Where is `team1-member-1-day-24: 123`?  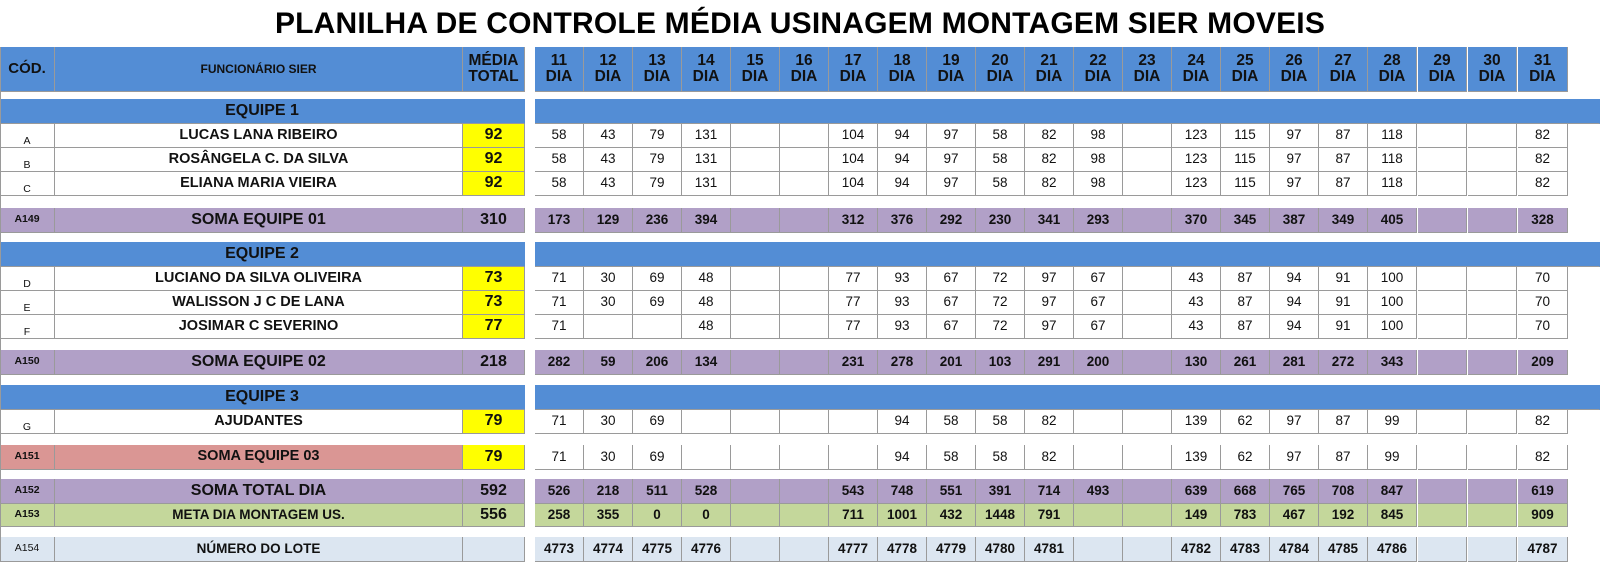 team1-member-1-day-24: 123 is located at coordinates (1196, 136).